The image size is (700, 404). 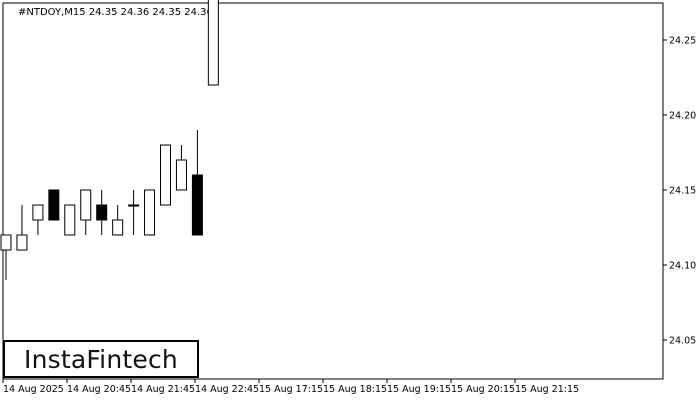 What do you see at coordinates (99, 389) in the screenshot?
I see `x-tick-label: 14 Aug 20:45` at bounding box center [99, 389].